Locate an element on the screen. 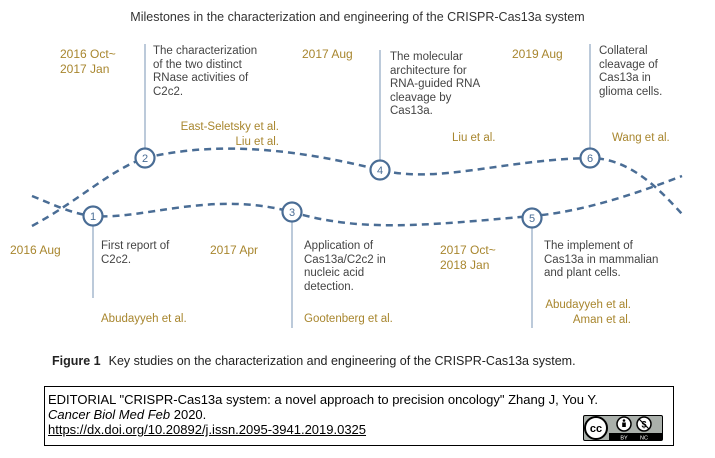 The width and height of the screenshot is (715, 458). date-line: 2018 Jan is located at coordinates (465, 265).